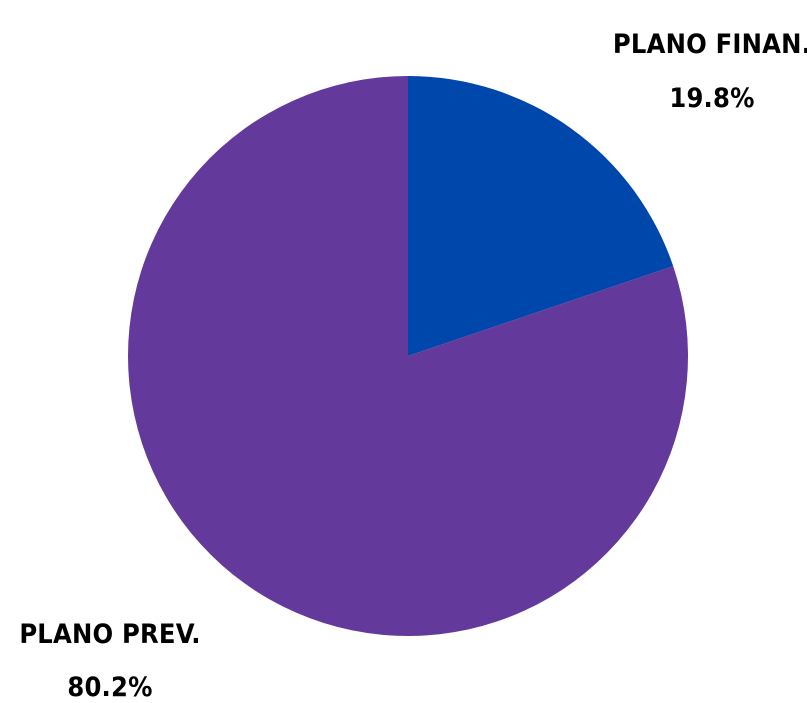  What do you see at coordinates (710, 44) in the screenshot?
I see `slice-label-plano-finan: PLANO FINAN.` at bounding box center [710, 44].